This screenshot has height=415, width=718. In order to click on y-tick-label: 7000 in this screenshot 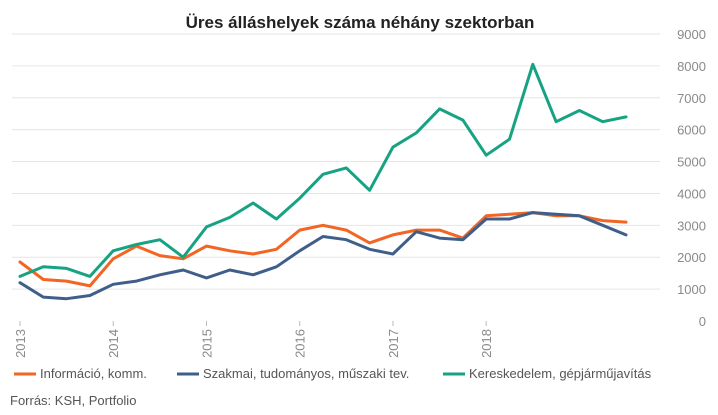, I will do `click(691, 98)`.